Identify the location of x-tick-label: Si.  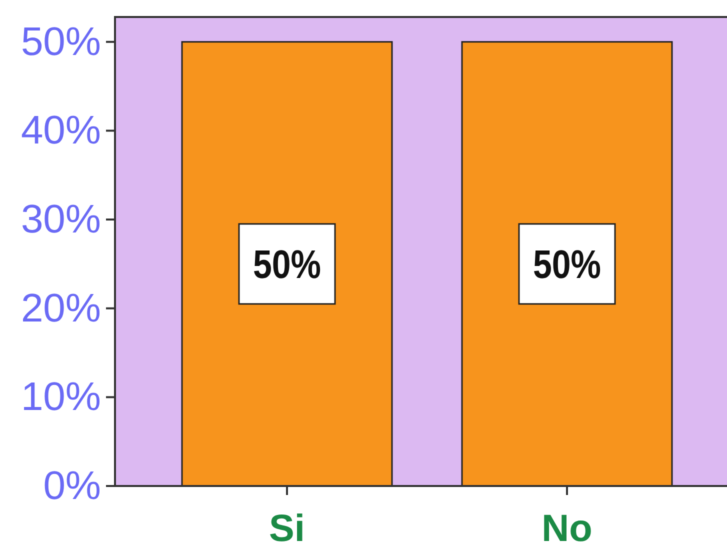
(287, 529).